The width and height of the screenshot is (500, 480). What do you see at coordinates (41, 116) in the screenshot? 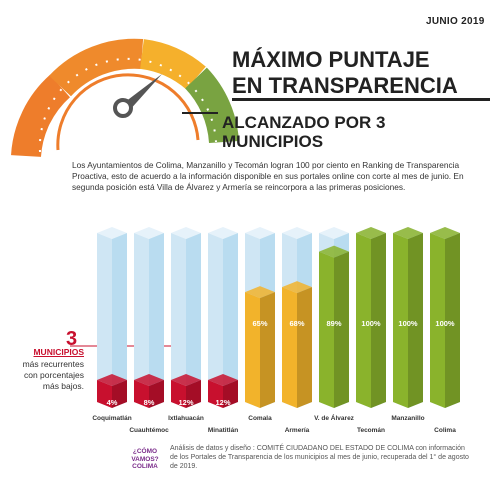
I see `gauge-orange-segment` at bounding box center [41, 116].